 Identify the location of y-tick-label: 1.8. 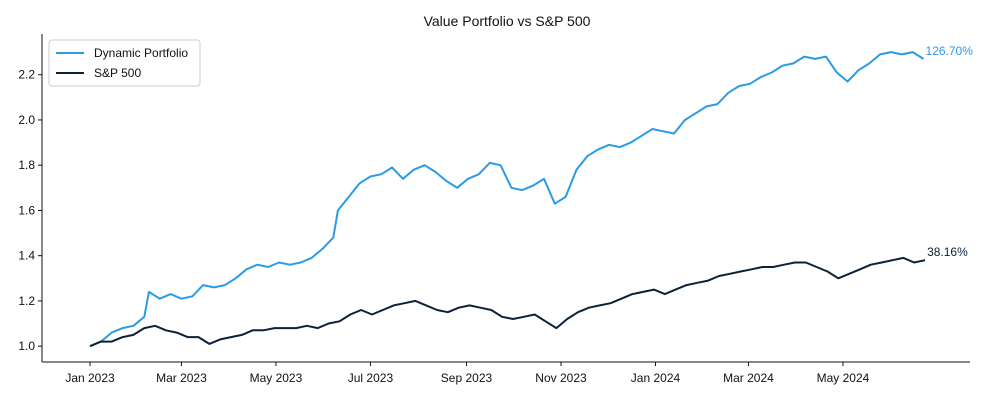
(26, 165).